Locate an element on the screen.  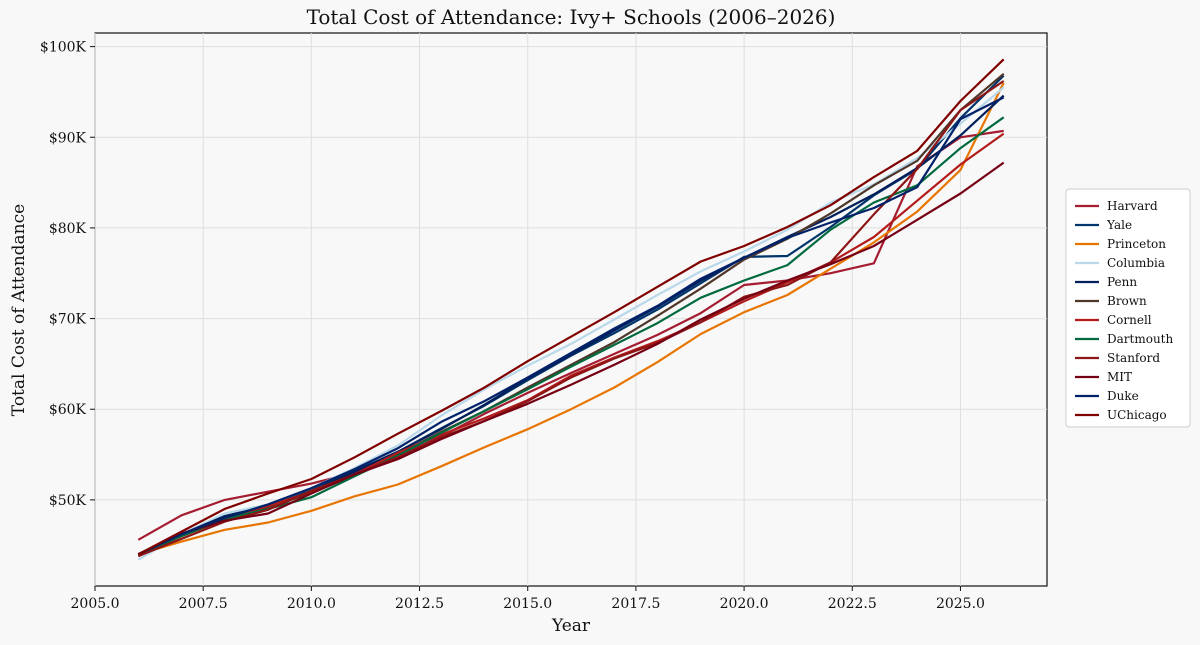
y-axis-label: Total Cost of Attendance is located at coordinates (19, 310).